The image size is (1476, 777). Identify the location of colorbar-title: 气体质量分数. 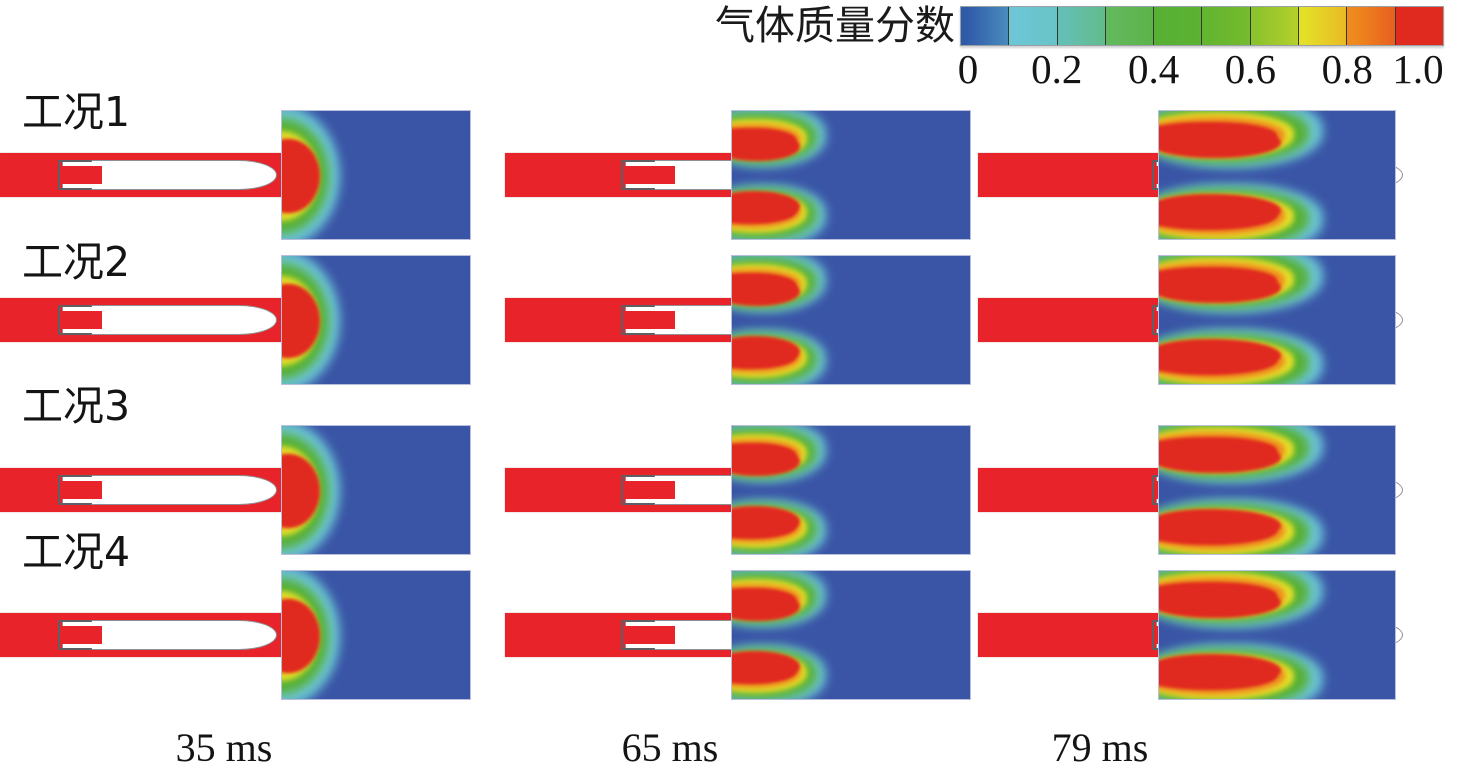
(835, 26).